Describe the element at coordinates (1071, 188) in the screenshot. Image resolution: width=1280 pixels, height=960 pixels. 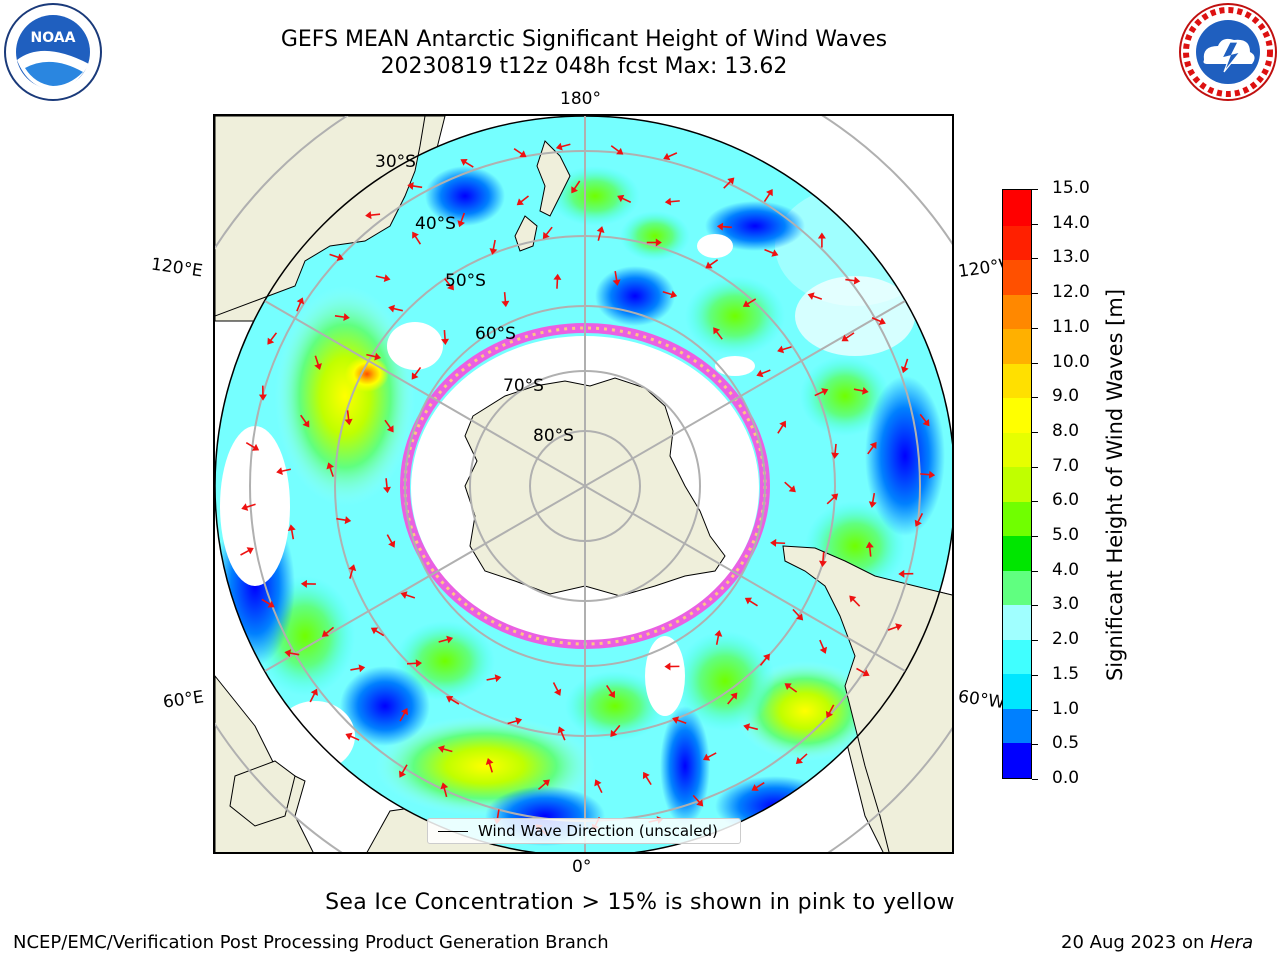
I see `colorbar-tick-label: 15.0` at that location.